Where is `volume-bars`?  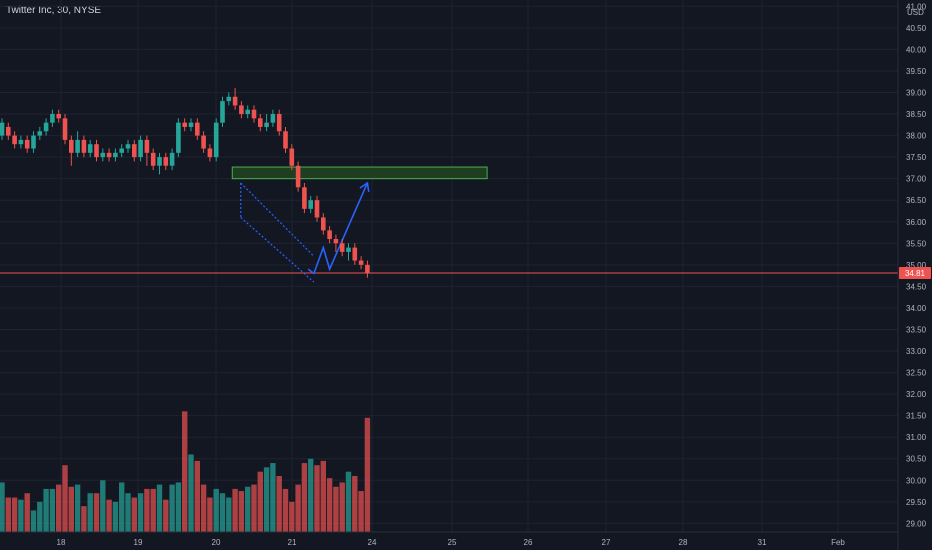 volume-bars is located at coordinates (185, 471).